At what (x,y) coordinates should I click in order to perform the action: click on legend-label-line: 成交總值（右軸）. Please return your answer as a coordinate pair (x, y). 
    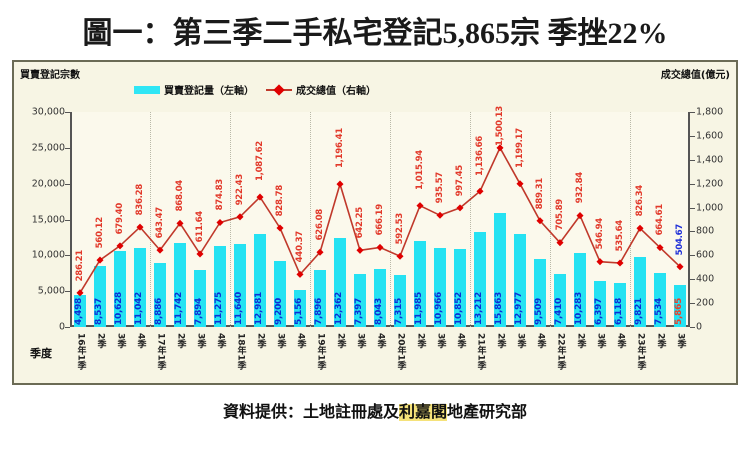
    Looking at the image, I should click on (336, 91).